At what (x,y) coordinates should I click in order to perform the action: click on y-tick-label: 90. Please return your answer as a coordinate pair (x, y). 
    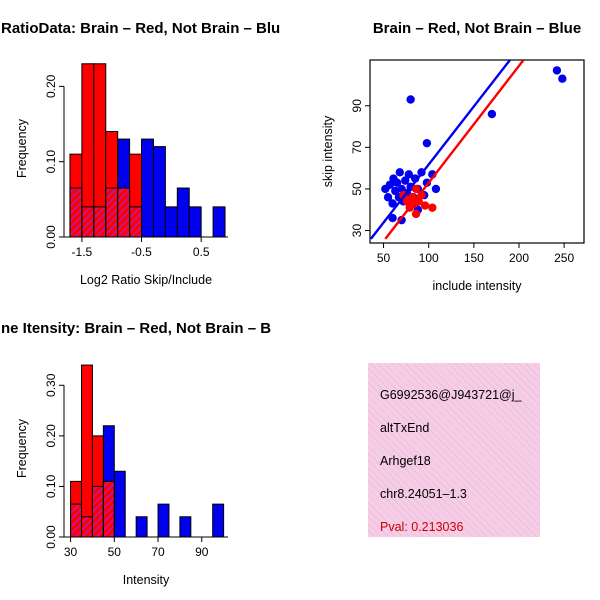
    Looking at the image, I should click on (357, 106).